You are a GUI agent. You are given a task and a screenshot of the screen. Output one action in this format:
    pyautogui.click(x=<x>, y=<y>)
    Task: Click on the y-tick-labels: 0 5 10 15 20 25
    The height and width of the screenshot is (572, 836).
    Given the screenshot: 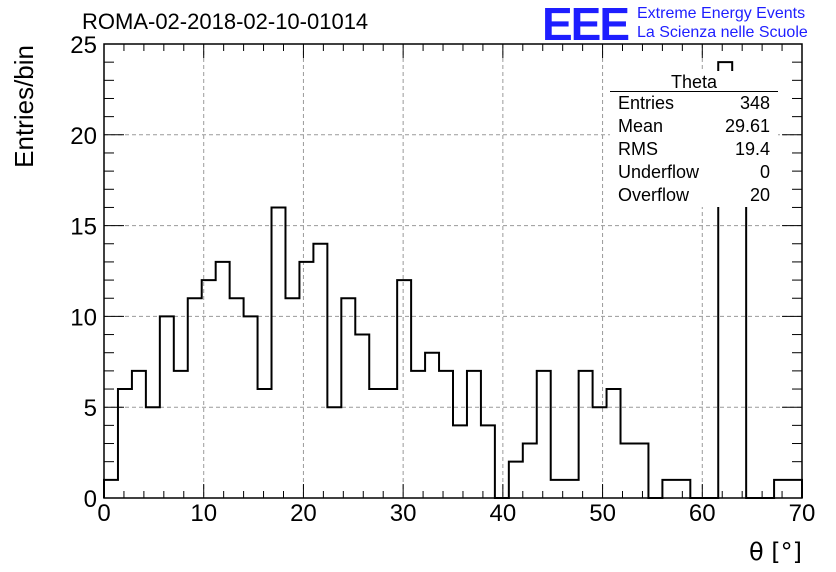 What is the action you would take?
    pyautogui.click(x=83, y=272)
    